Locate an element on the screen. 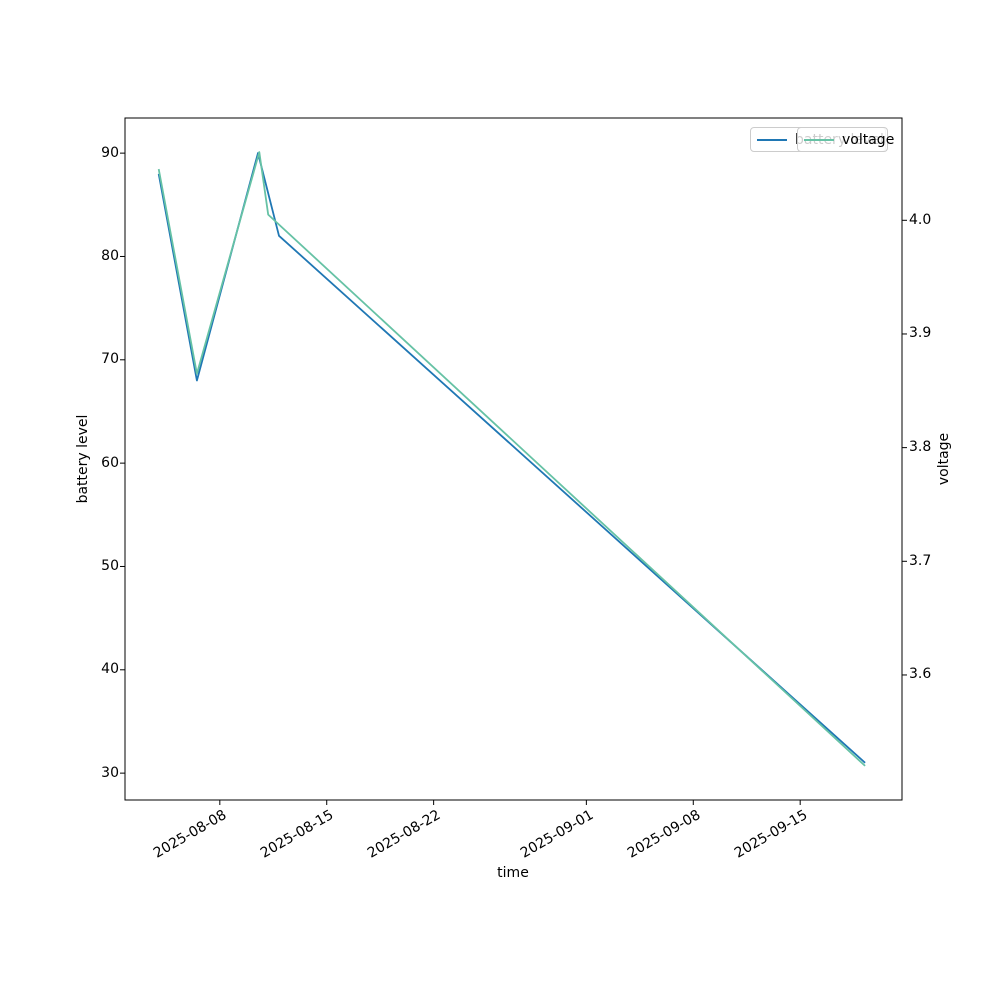  y-left-tick-label: 80 is located at coordinates (110, 255).